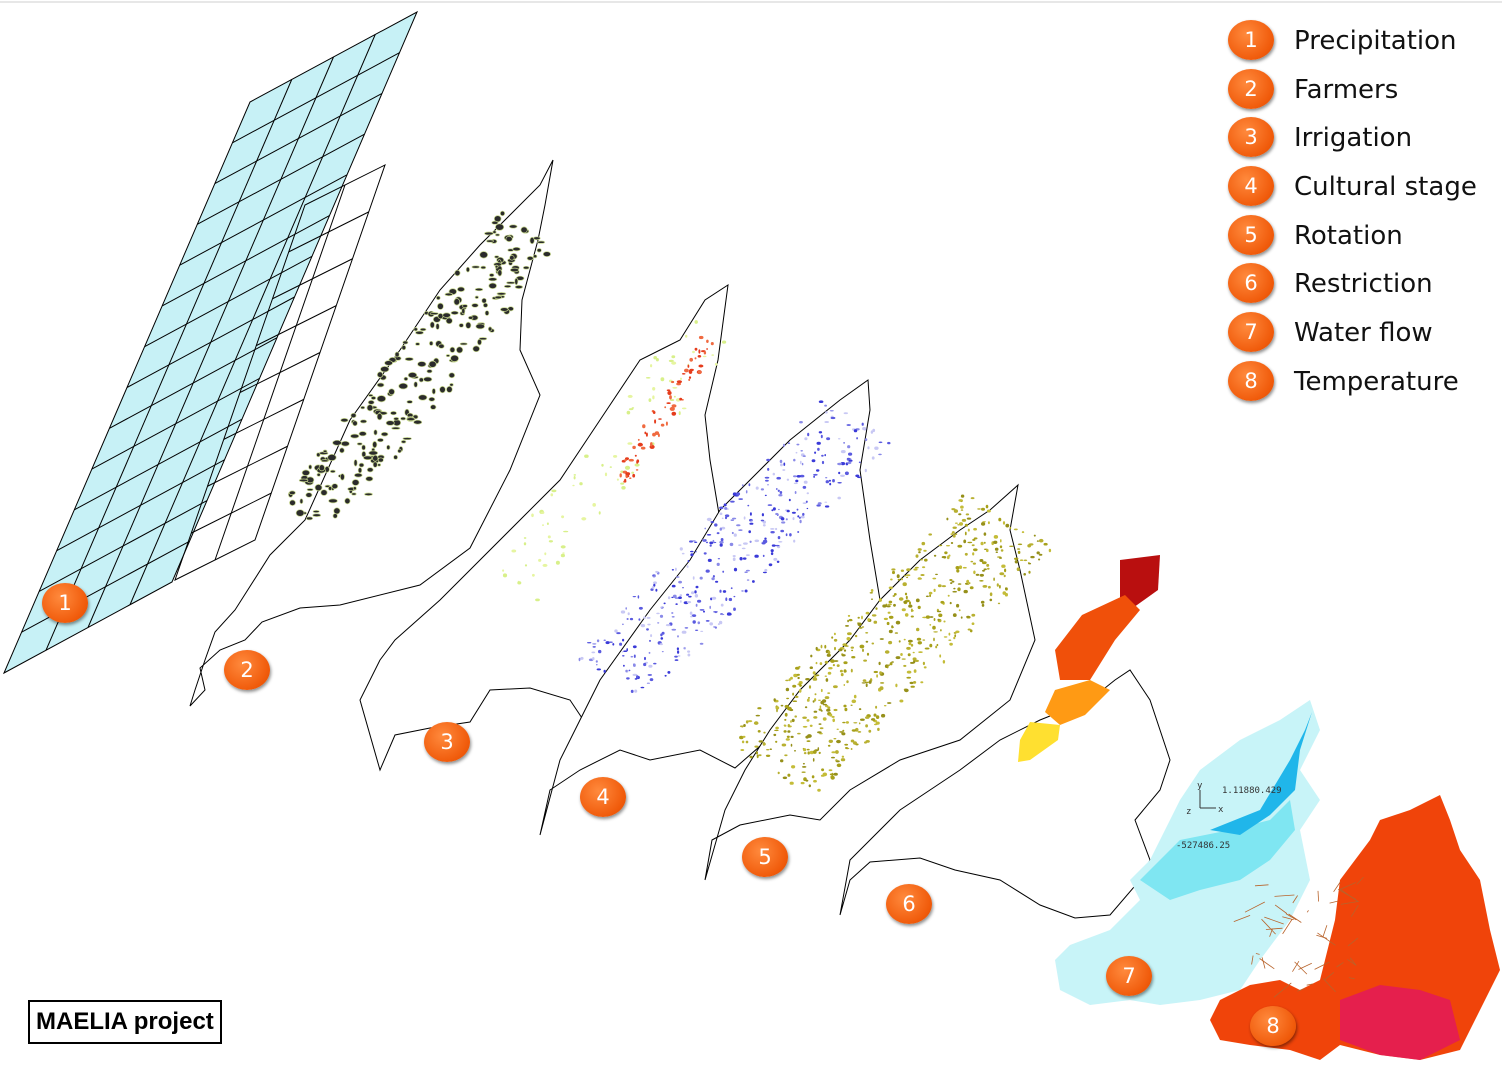 The image size is (1502, 1066). I want to click on water-flow-layer: y z x 1.11880.429 -527486.25, so click(1187, 852).